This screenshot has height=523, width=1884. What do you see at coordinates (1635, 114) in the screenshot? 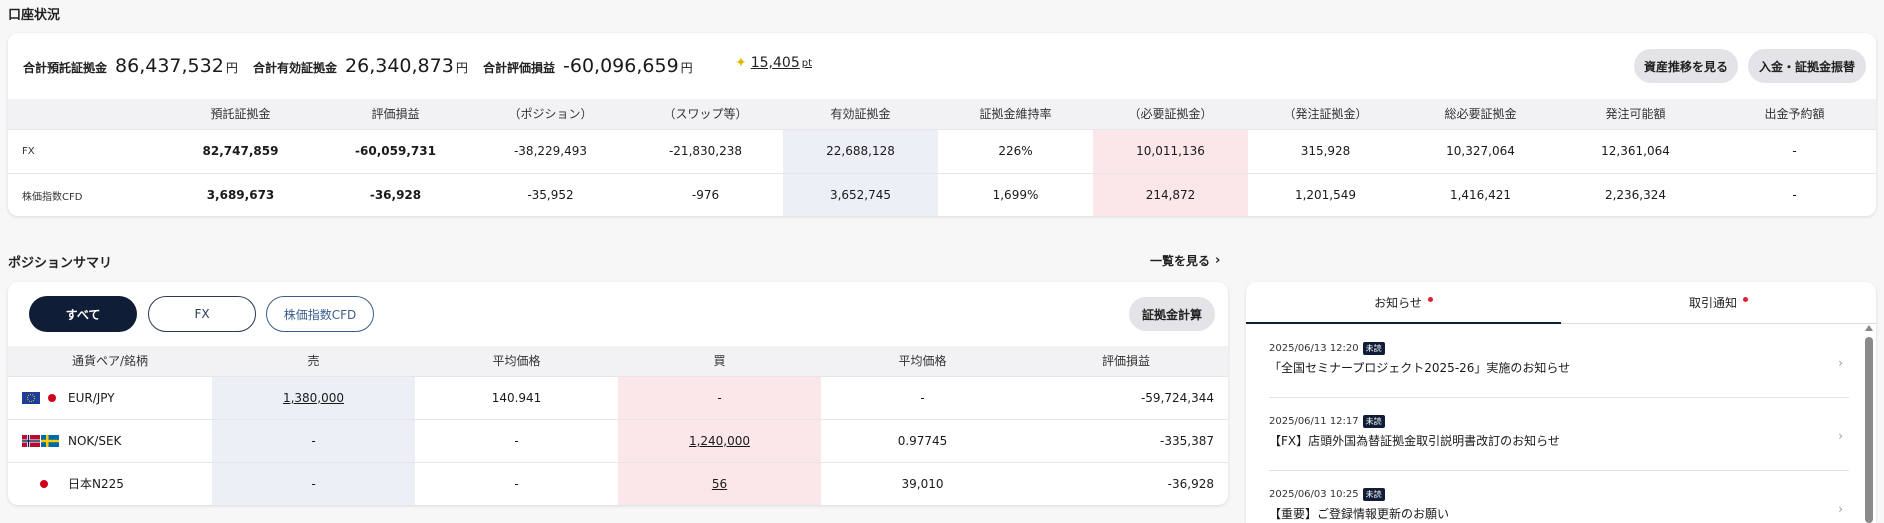
I see `column-header: 発注可能額` at bounding box center [1635, 114].